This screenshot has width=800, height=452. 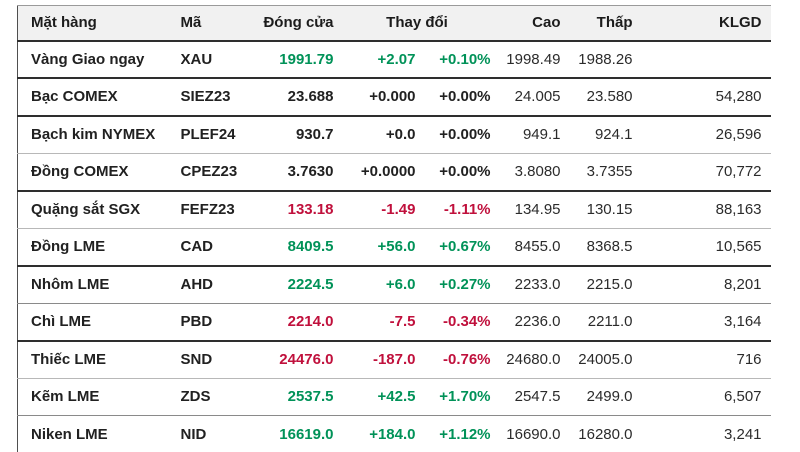 I want to click on volume-value: 6,507, so click(x=742, y=397).